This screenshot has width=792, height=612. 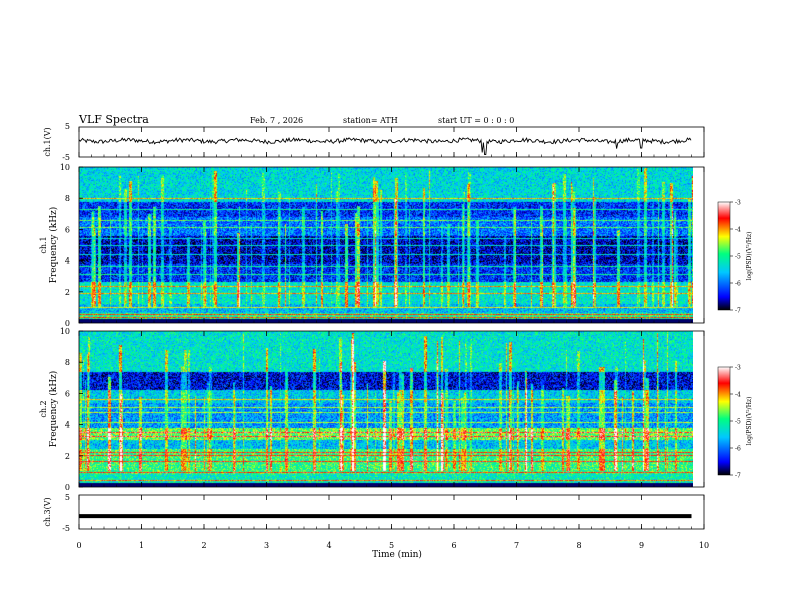 I want to click on ch2-colorbar-tick-label: -6, so click(x=738, y=449).